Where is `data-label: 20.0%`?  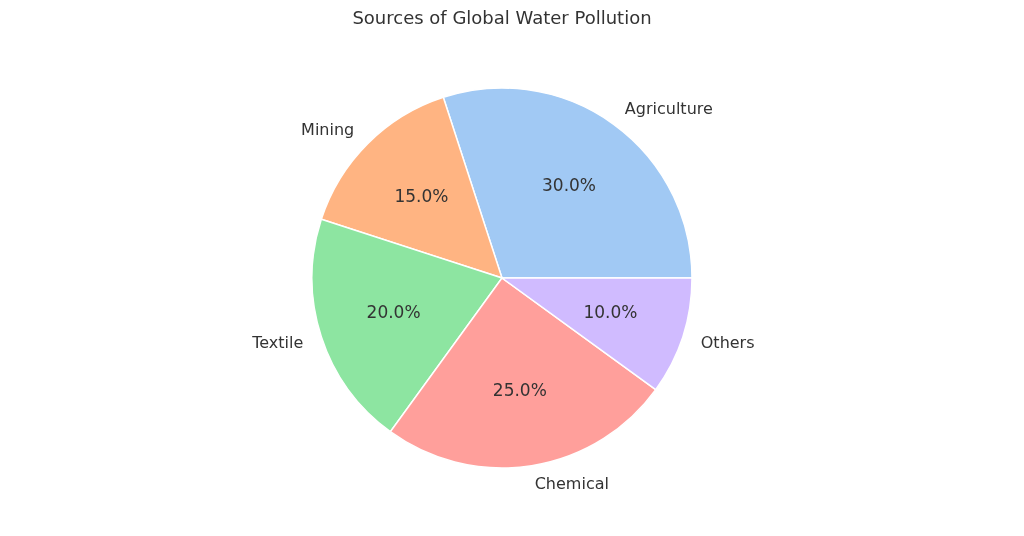
data-label: 20.0% is located at coordinates (393, 312).